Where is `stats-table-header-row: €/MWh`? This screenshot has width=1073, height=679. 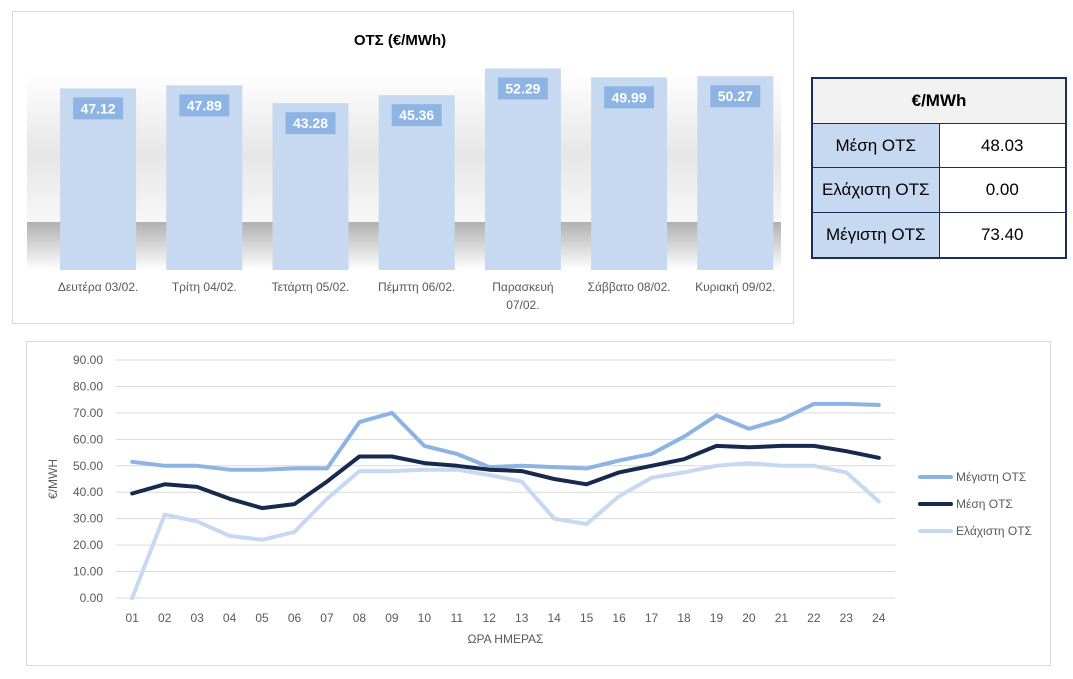
stats-table-header-row: €/MWh is located at coordinates (939, 100).